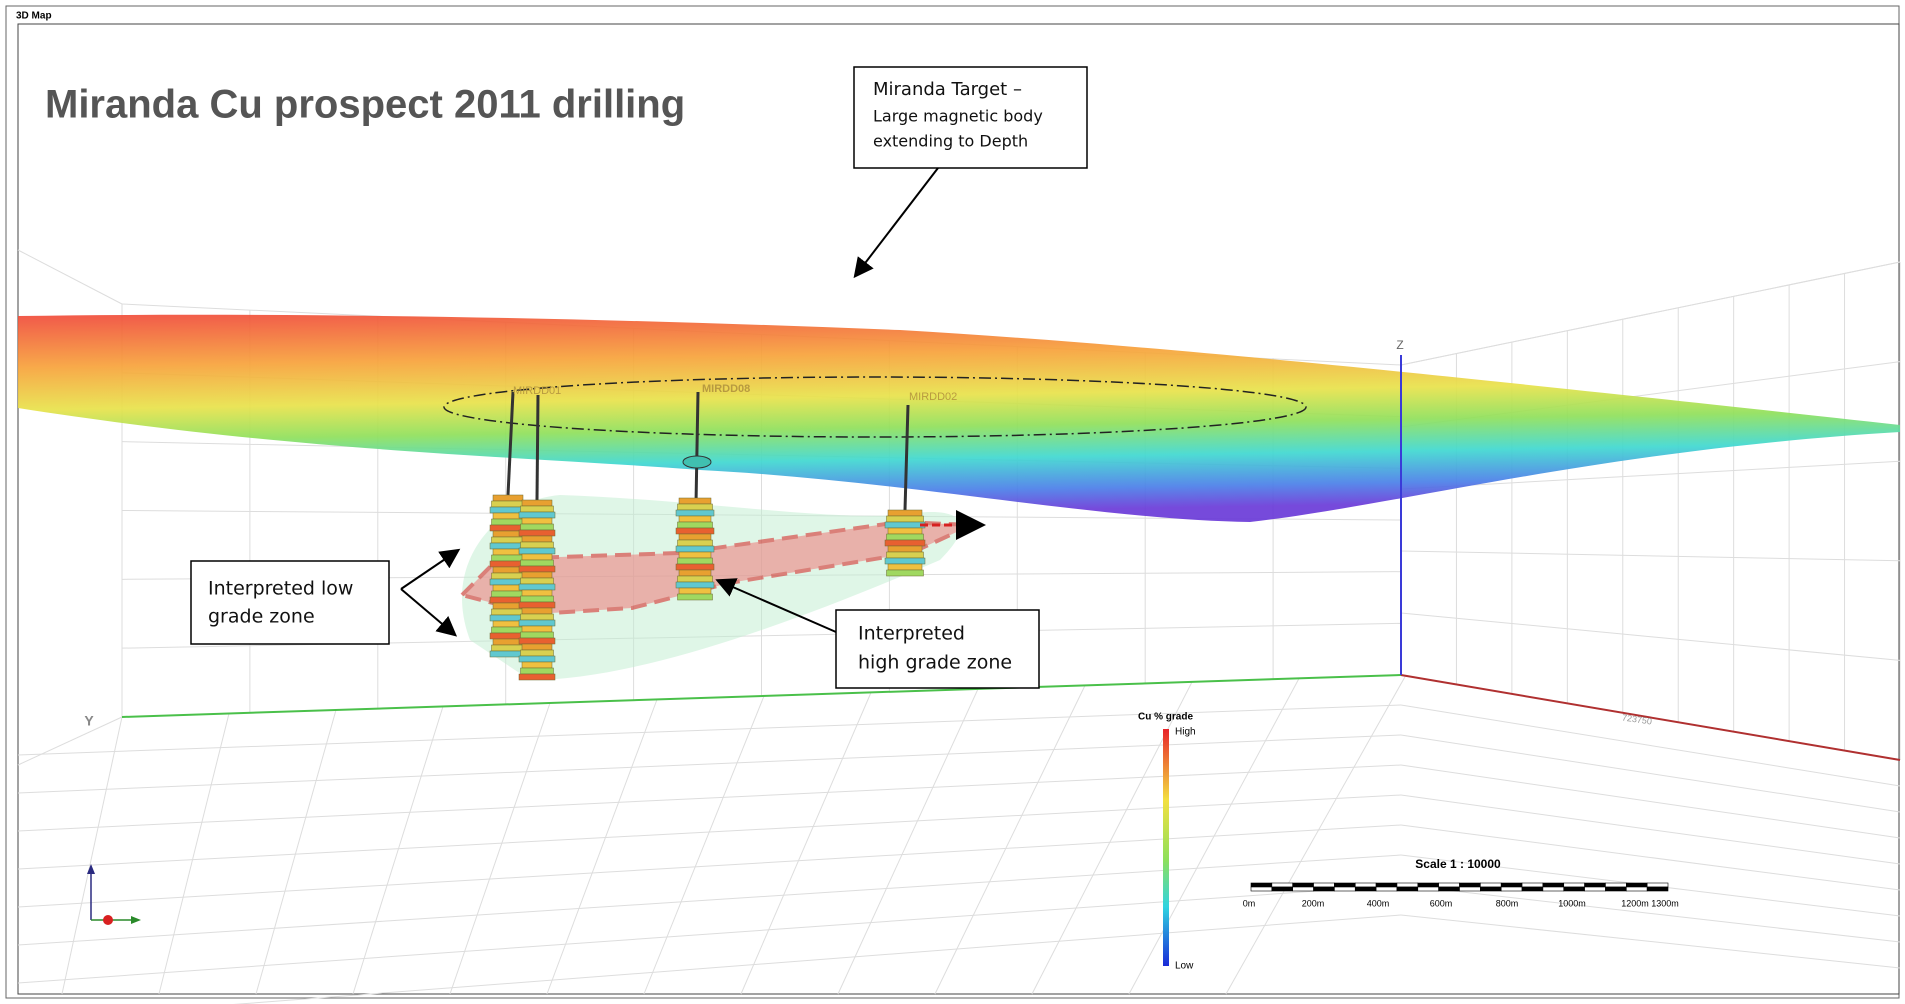 The height and width of the screenshot is (1004, 1905). I want to click on scale-label: 0m, so click(1249, 903).